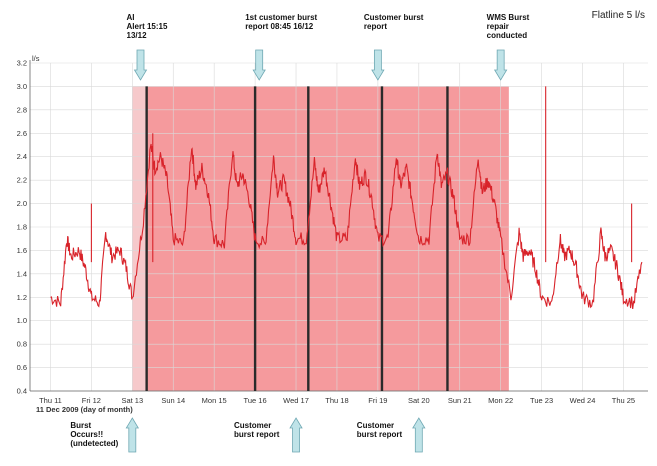 The image size is (657, 466). I want to click on y-tick-label: 2.0, so click(22, 203).